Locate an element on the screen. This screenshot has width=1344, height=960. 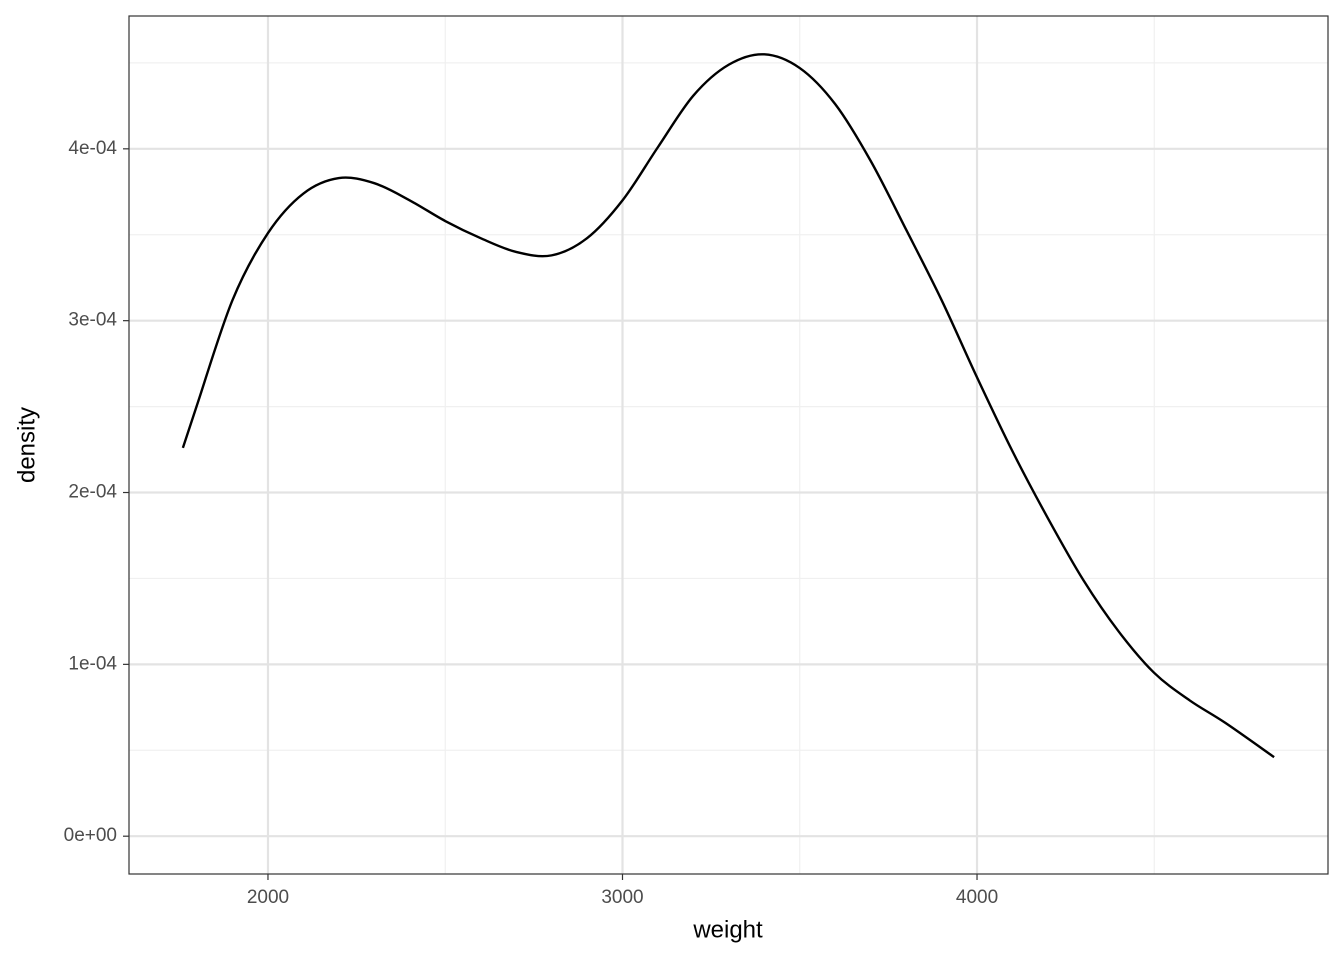
y-tick-label: 3e-04 is located at coordinates (92, 320).